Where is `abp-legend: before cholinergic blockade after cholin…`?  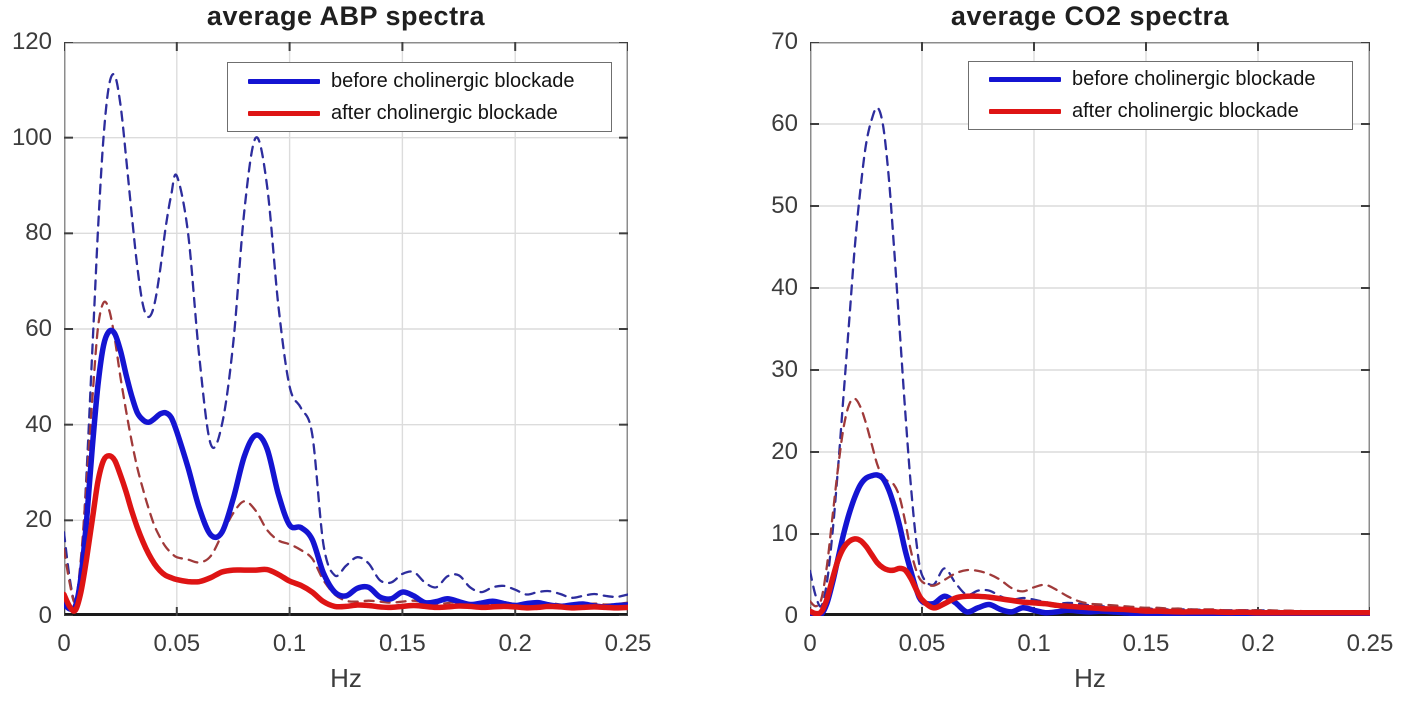
abp-legend: before cholinergic blockade after cholin… is located at coordinates (419, 97).